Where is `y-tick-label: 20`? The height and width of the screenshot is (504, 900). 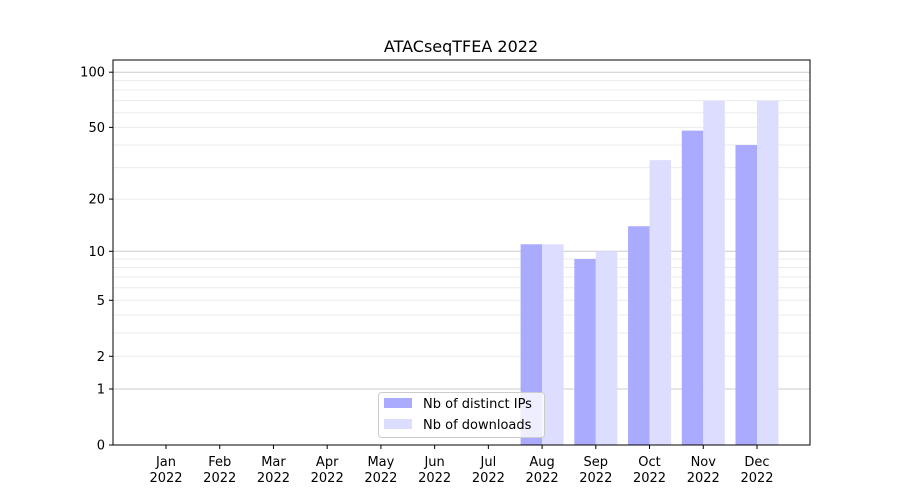
y-tick-label: 20 is located at coordinates (96, 200).